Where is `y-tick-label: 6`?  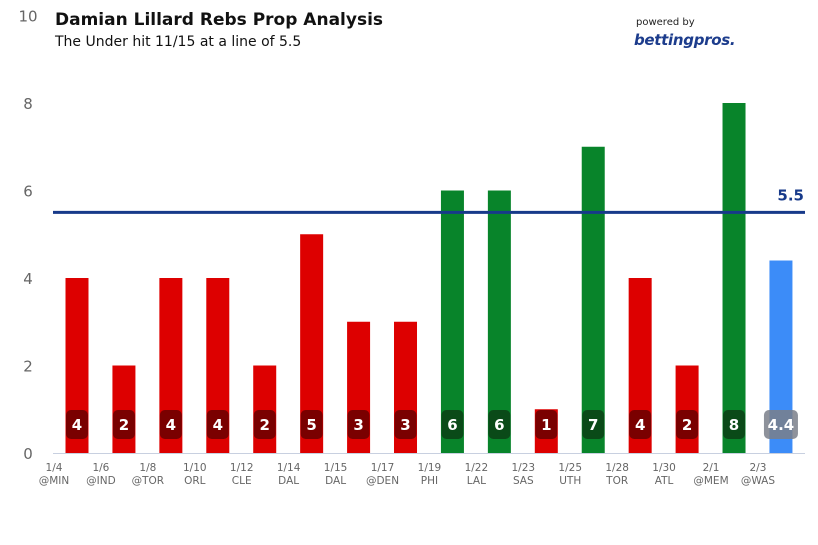
y-tick-label: 6 is located at coordinates (28, 192).